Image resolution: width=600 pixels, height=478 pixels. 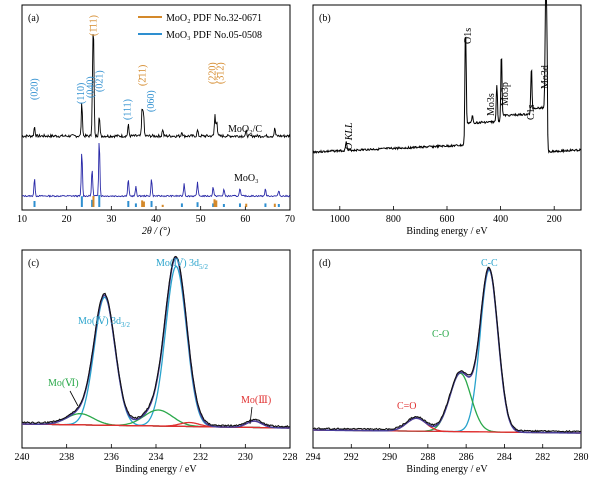 I want to click on panel-d-tick-label: 280, so click(x=581, y=457).